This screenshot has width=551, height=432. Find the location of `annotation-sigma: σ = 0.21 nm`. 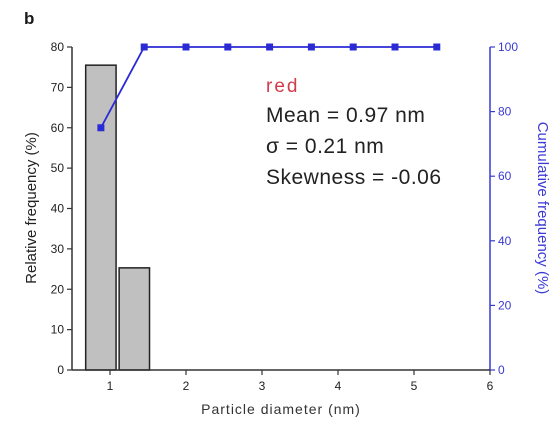

annotation-sigma: σ = 0.21 nm is located at coordinates (325, 146).